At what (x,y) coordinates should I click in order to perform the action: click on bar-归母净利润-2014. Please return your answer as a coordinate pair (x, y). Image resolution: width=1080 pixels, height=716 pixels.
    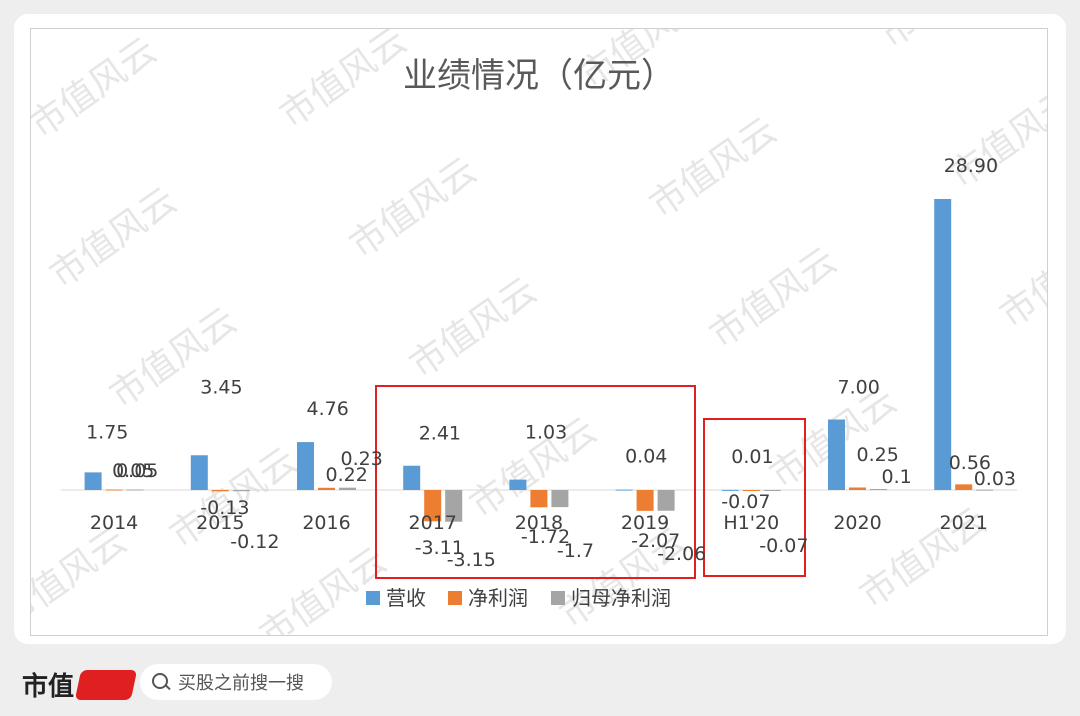
    Looking at the image, I should click on (135, 490).